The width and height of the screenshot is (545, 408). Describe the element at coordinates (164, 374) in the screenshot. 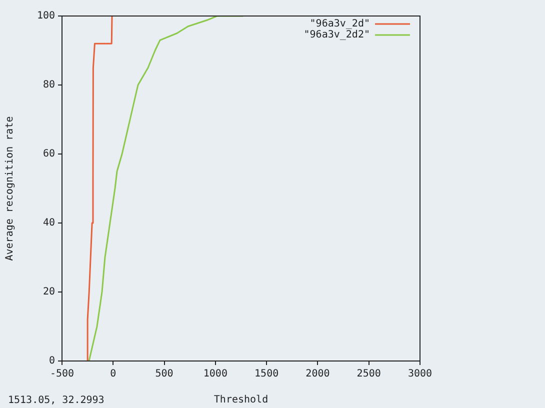

I see `x-tick-label: 500` at that location.